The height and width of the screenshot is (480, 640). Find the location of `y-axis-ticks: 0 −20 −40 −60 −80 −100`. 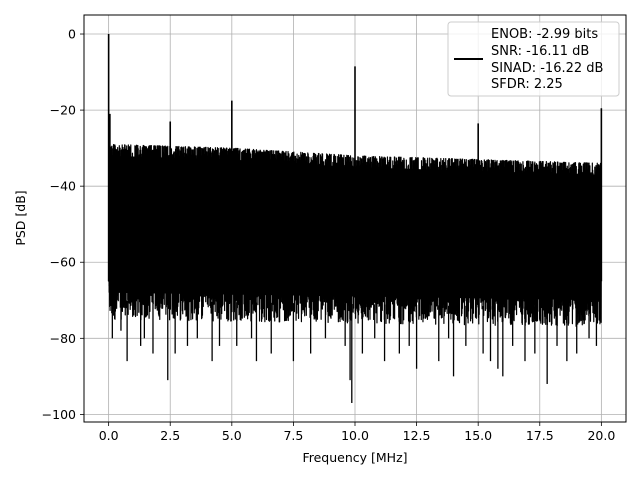

y-axis-ticks: 0 −20 −40 −60 −80 −100 is located at coordinates (63, 224).